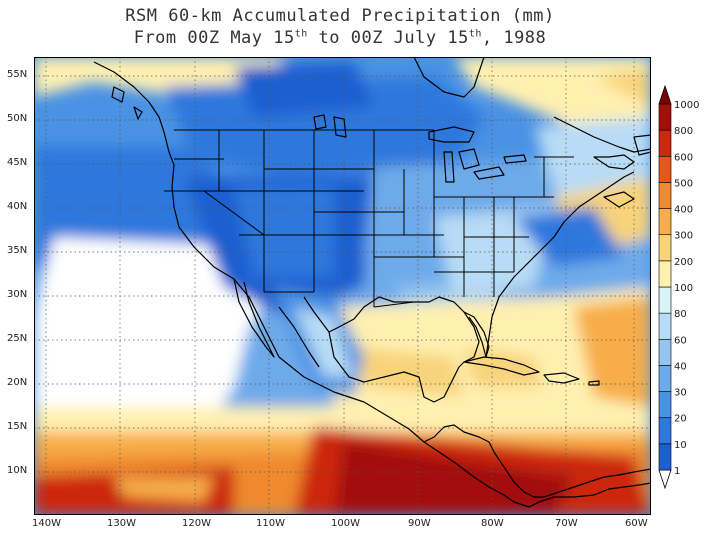 Image resolution: width=710 pixels, height=538 pixels. Describe the element at coordinates (17, 294) in the screenshot. I see `lat-label: 30N` at that location.